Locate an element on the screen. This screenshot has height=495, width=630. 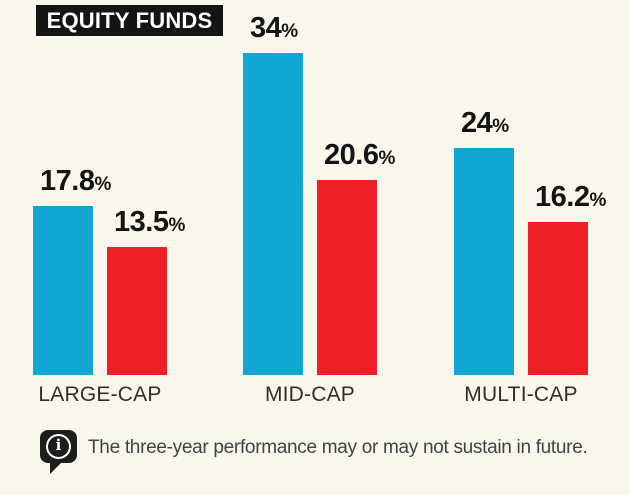
info-circle: i is located at coordinates (58, 446).